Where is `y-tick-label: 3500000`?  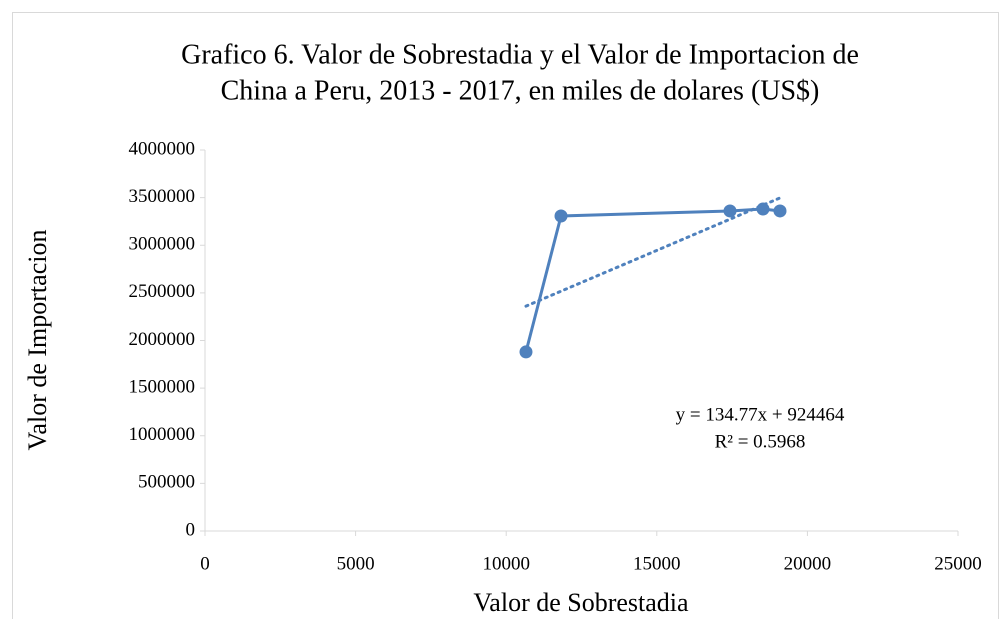
y-tick-label: 3500000 is located at coordinates (162, 196).